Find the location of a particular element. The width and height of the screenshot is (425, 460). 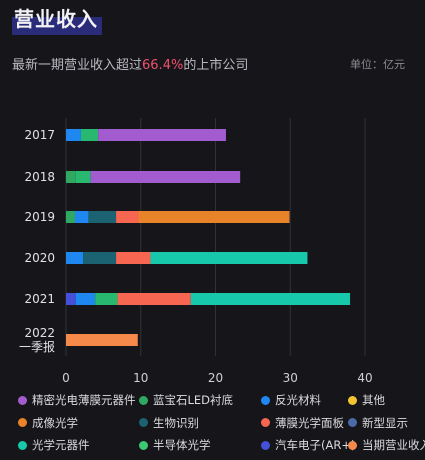

legend-item: 汽车电子(AR+) is located at coordinates (308, 445).